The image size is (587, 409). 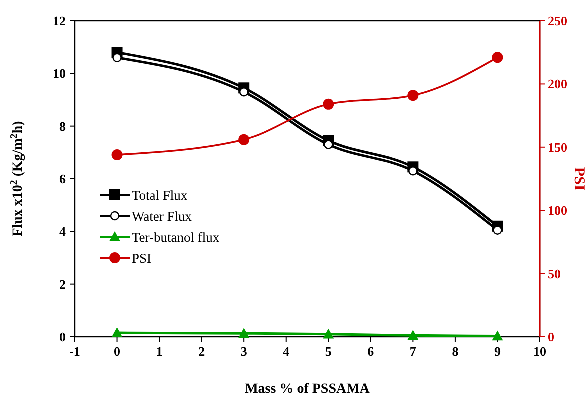 I want to click on y2-tick-label: 50, so click(x=554, y=274).